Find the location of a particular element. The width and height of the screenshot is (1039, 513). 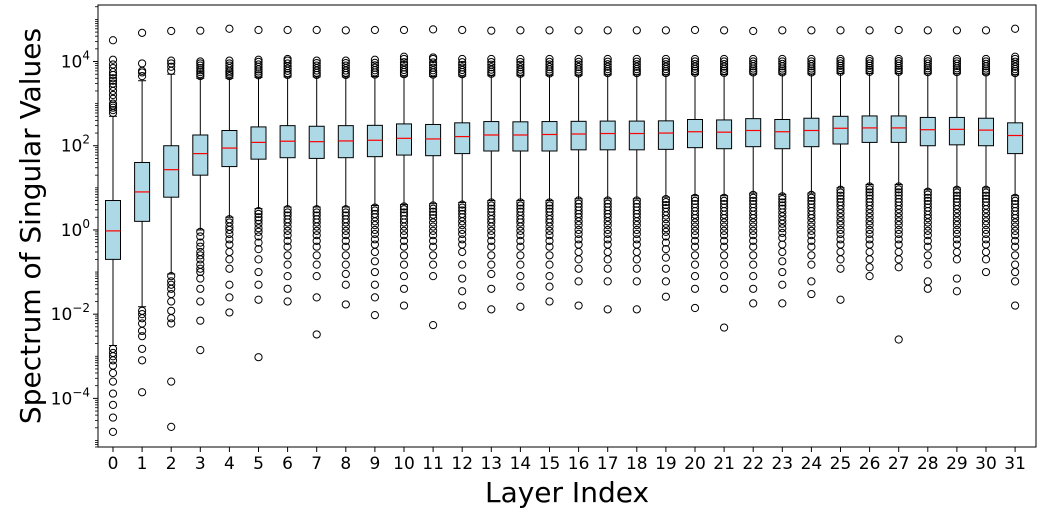

x-axis-title: Layer Index is located at coordinates (567, 492).